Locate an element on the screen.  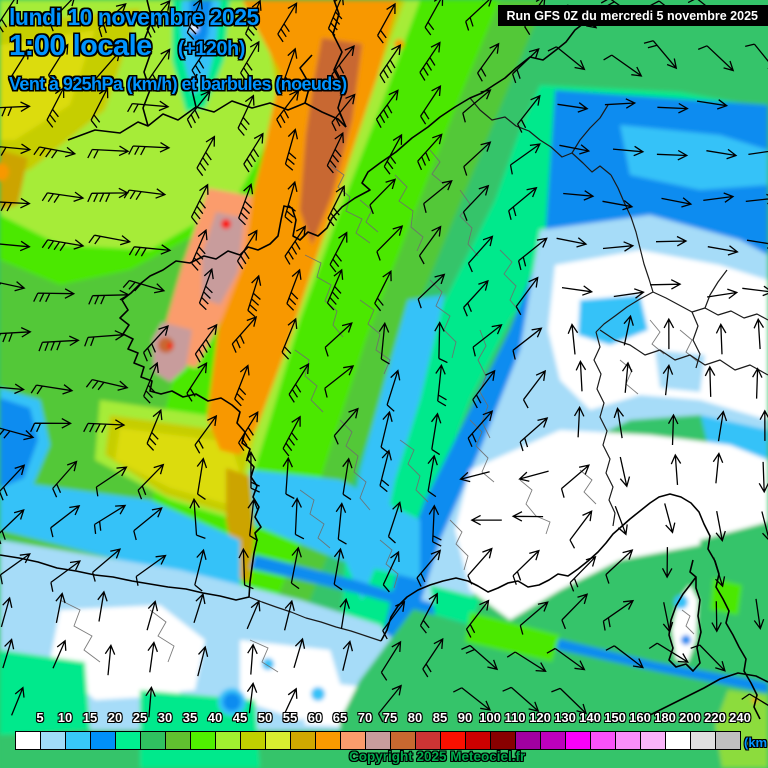
scale-tick-label: 55 is located at coordinates (290, 717).